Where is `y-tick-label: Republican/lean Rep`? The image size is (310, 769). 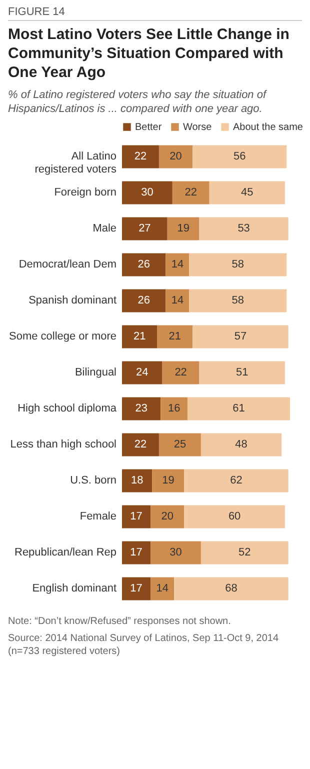
y-tick-label: Republican/lean Rep is located at coordinates (65, 552).